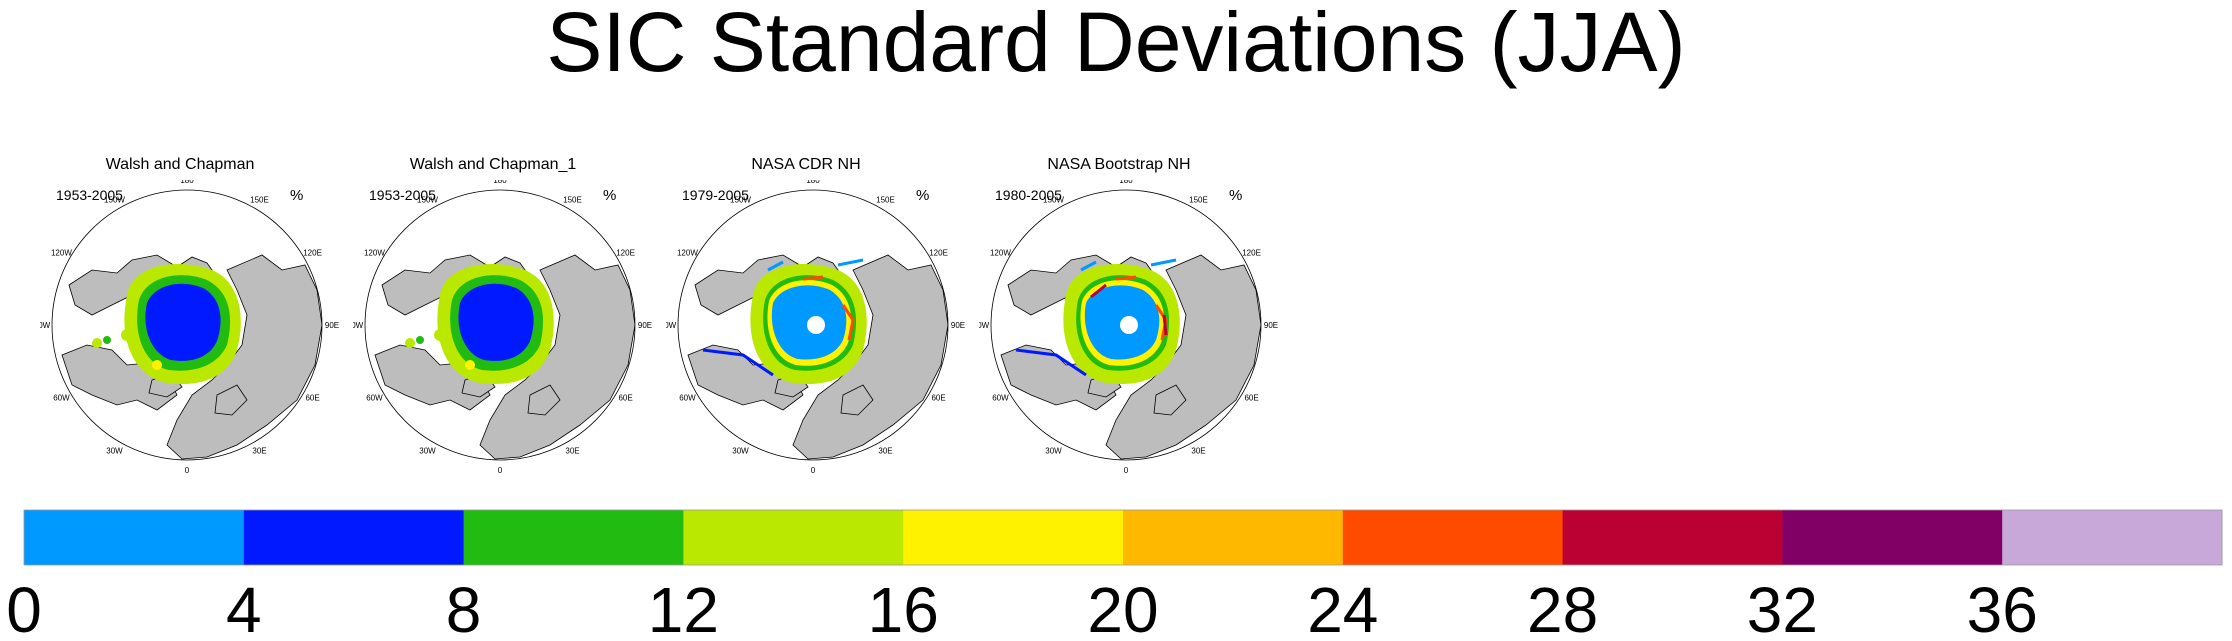  What do you see at coordinates (1122, 607) in the screenshot?
I see `colorbar-tick-label: 20` at bounding box center [1122, 607].